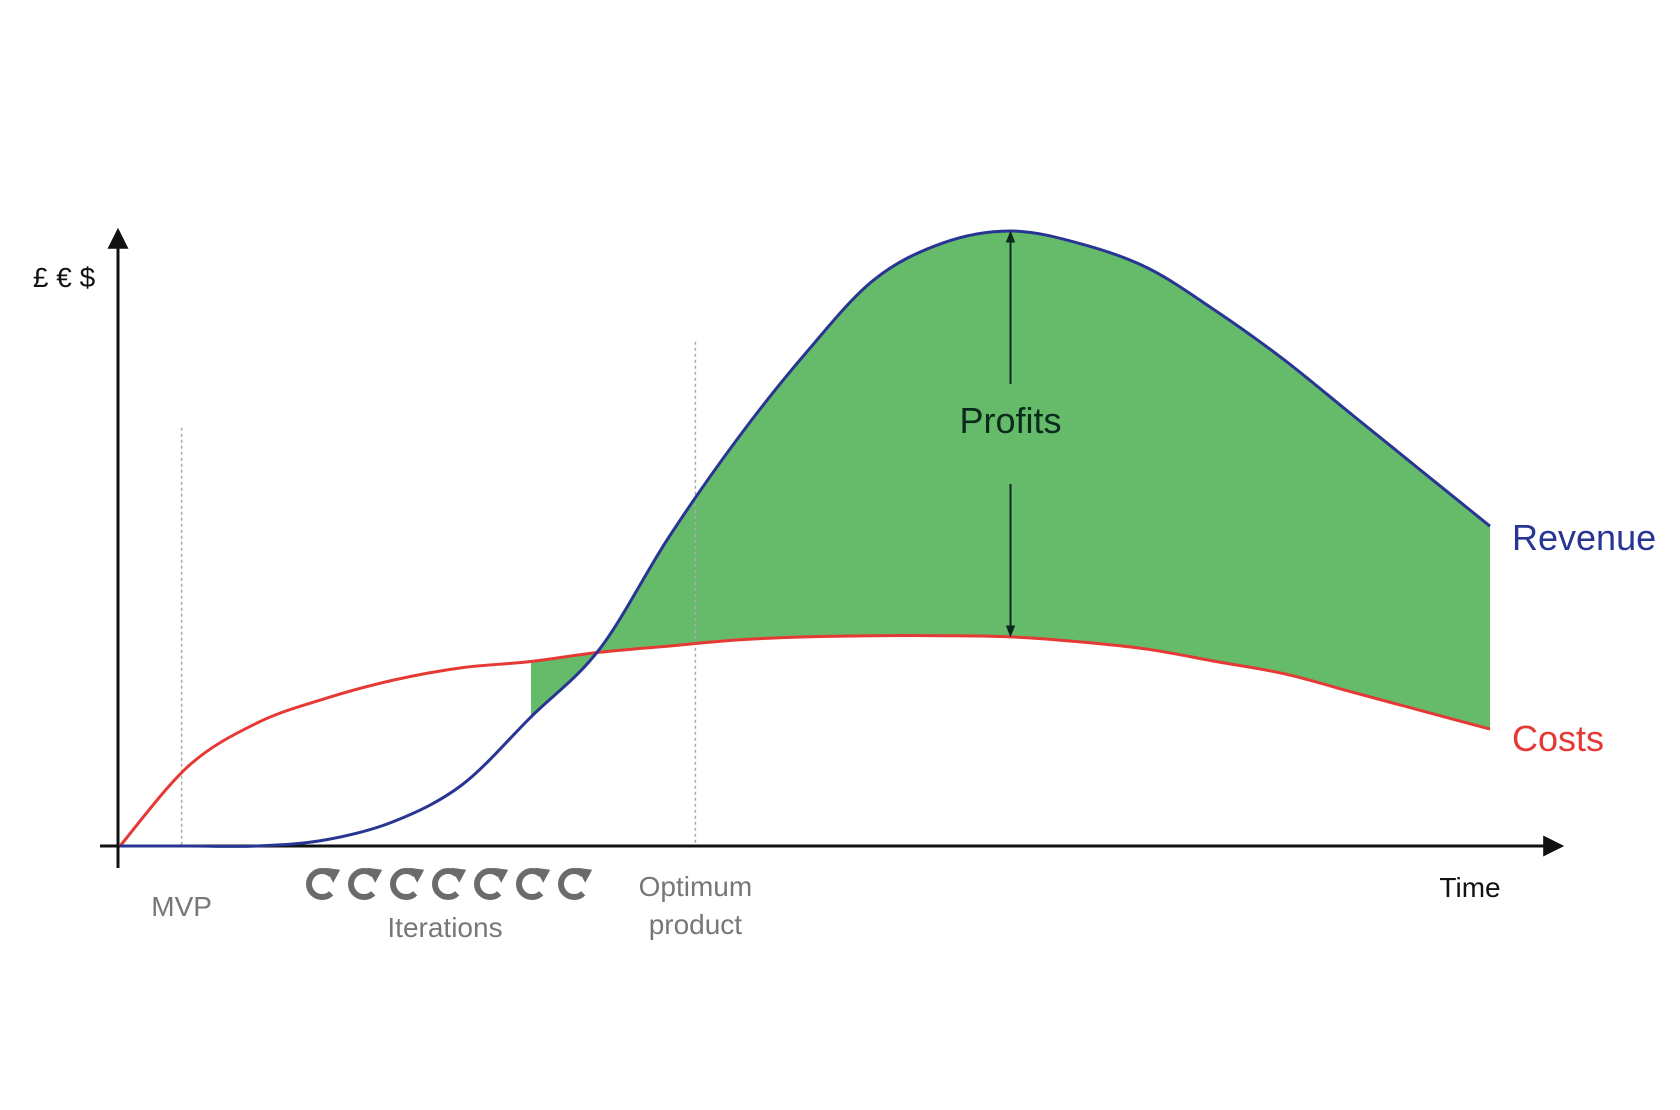 The image size is (1680, 1110). What do you see at coordinates (444, 927) in the screenshot?
I see `iterations-label: Iterations` at bounding box center [444, 927].